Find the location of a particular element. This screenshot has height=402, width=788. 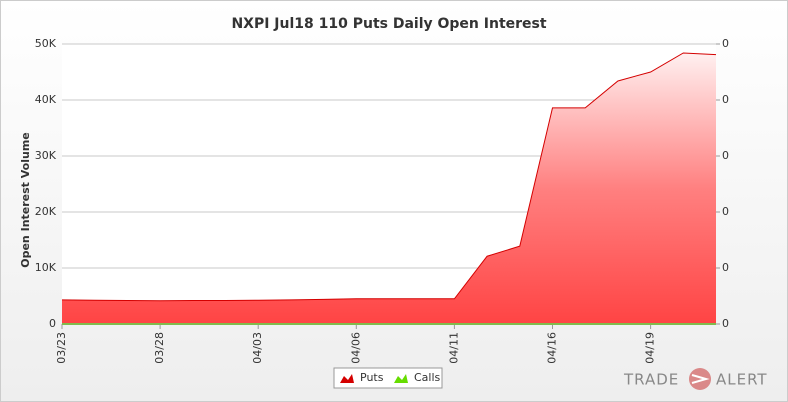

logo-icon is located at coordinates (700, 379).